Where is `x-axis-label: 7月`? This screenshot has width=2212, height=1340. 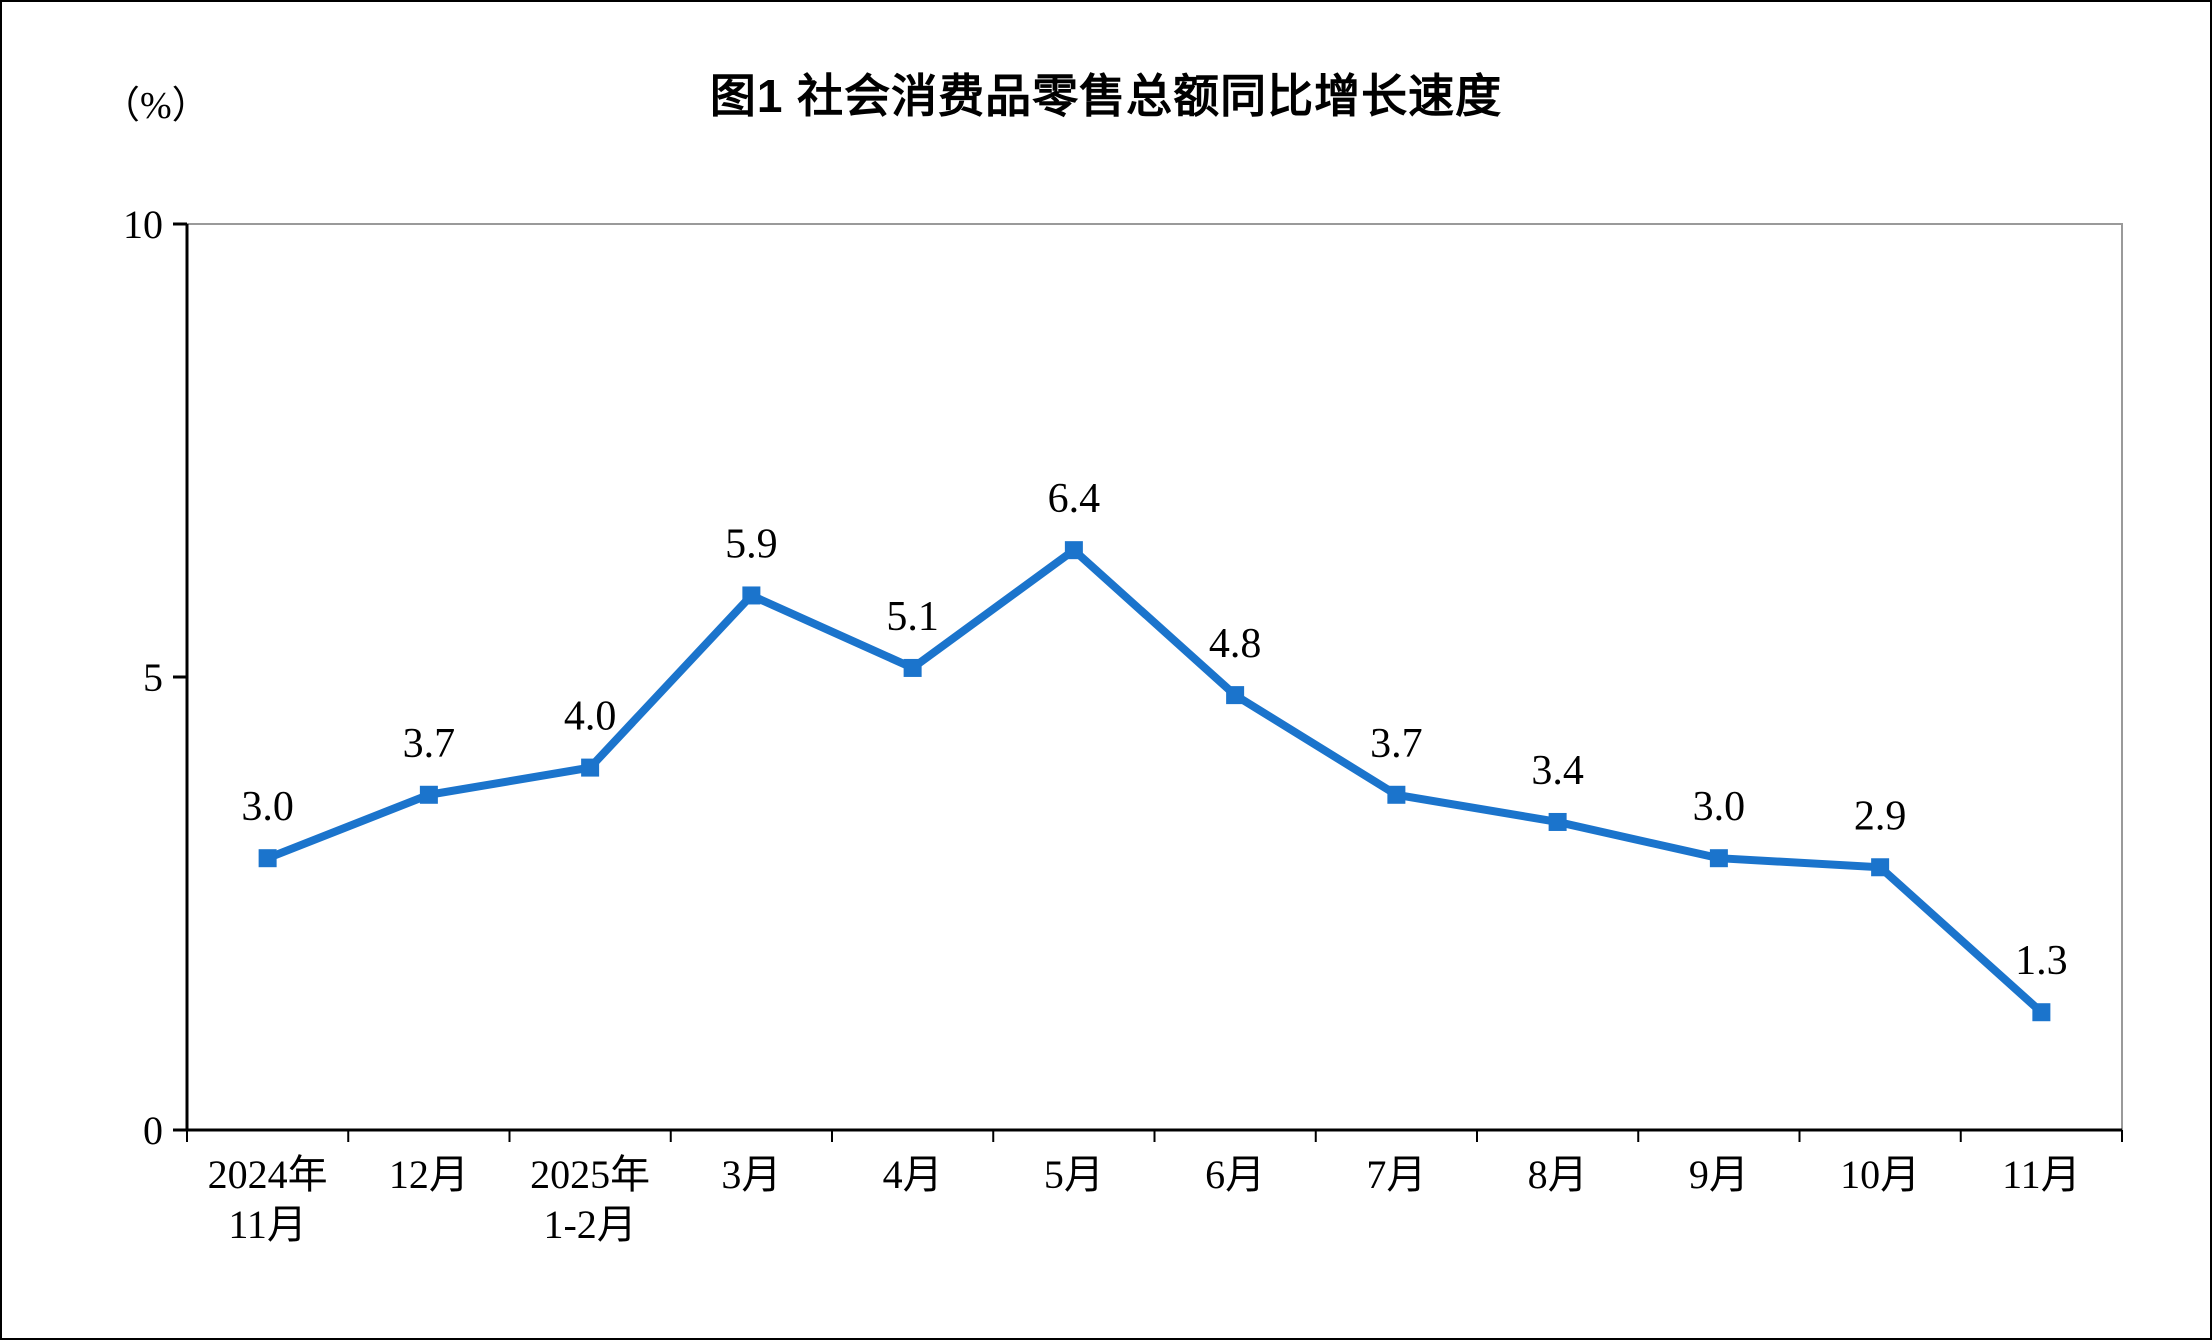 x-axis-label: 7月 is located at coordinates (1396, 1174).